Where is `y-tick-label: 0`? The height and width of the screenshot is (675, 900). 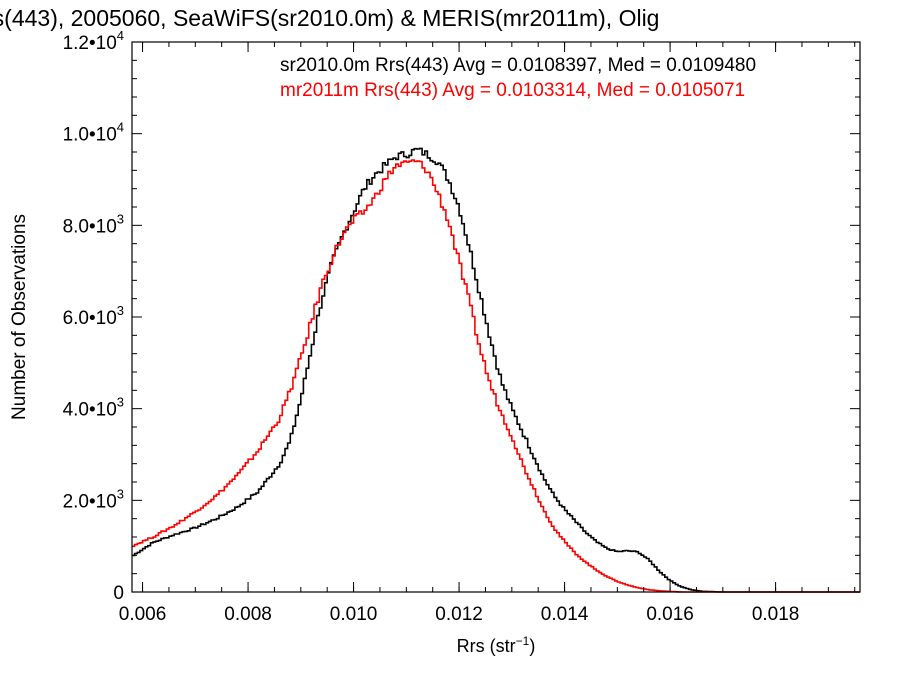 y-tick-label: 0 is located at coordinates (118, 593).